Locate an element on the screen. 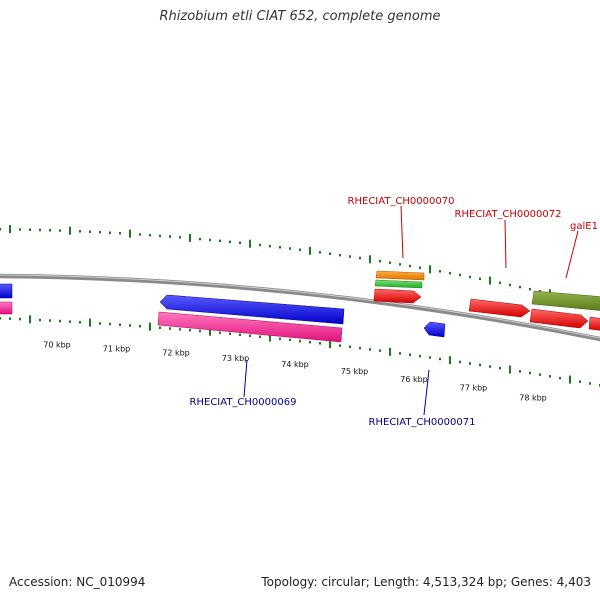 The height and width of the screenshot is (600, 600). label-rheciat-ch0000072: RHECIAT_CH0000072 is located at coordinates (508, 214).